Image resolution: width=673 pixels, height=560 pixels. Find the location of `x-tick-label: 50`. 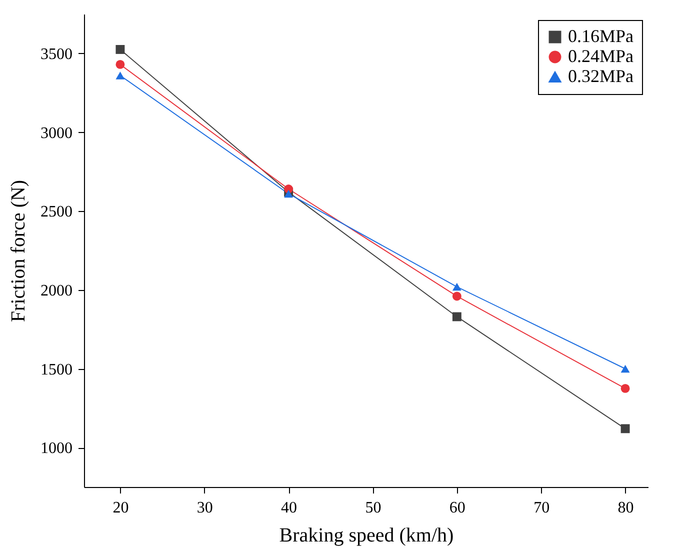

x-tick-label: 50 is located at coordinates (373, 508).